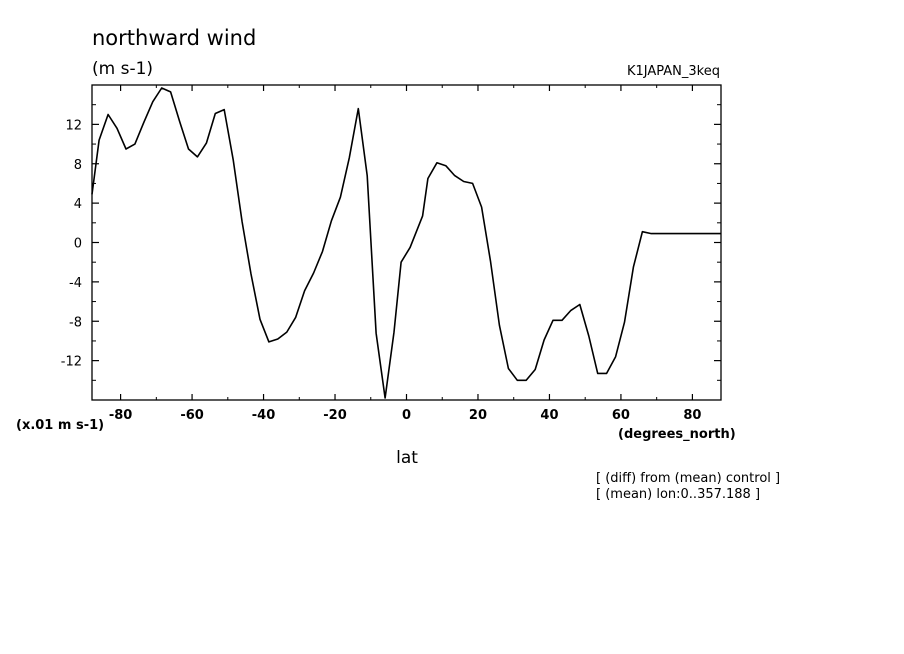 The width and height of the screenshot is (904, 654). What do you see at coordinates (264, 415) in the screenshot?
I see `x-tick-label: -40` at bounding box center [264, 415].